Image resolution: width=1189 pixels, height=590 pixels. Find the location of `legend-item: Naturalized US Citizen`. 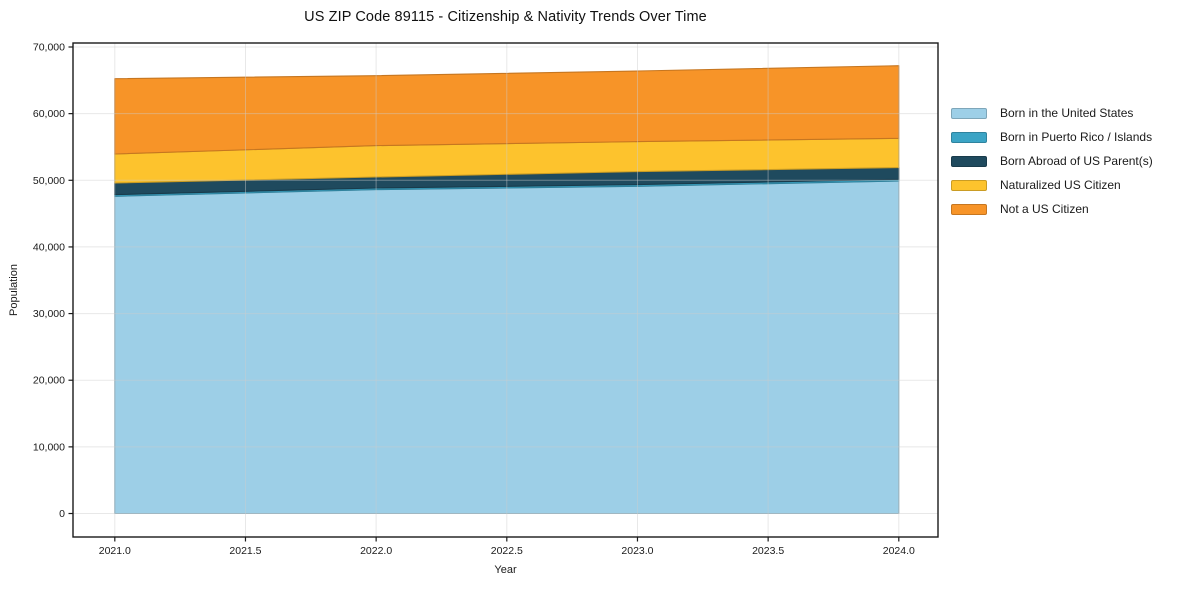

legend-item: Naturalized US Citizen is located at coordinates (1052, 185).